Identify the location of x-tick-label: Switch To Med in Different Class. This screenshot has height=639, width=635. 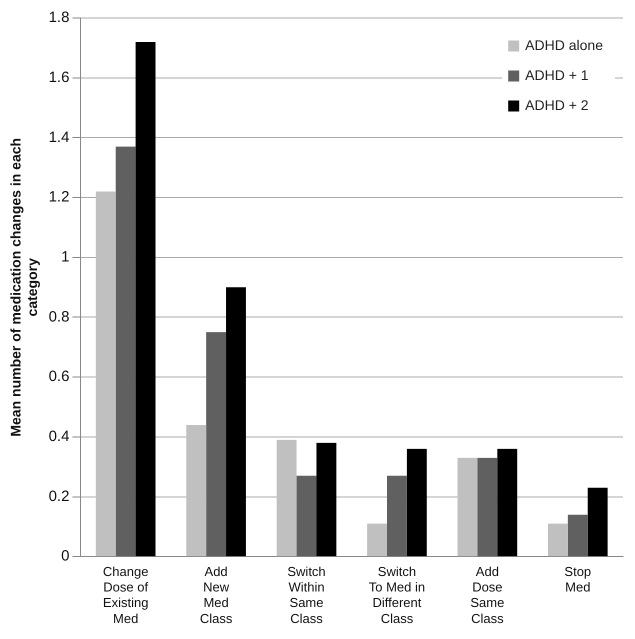
(397, 595).